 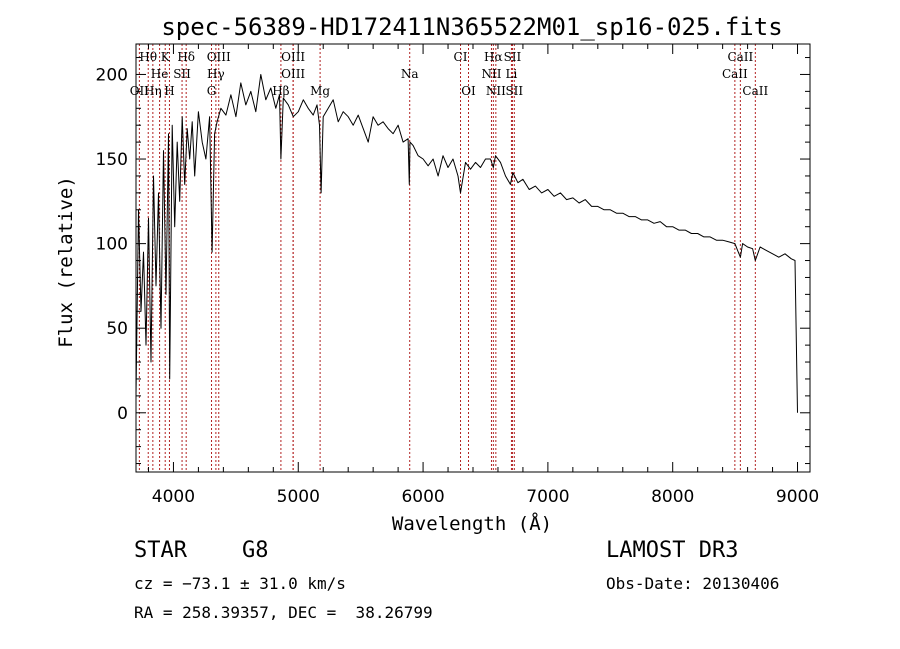 I want to click on spectral-line-label: OI, so click(x=468, y=91).